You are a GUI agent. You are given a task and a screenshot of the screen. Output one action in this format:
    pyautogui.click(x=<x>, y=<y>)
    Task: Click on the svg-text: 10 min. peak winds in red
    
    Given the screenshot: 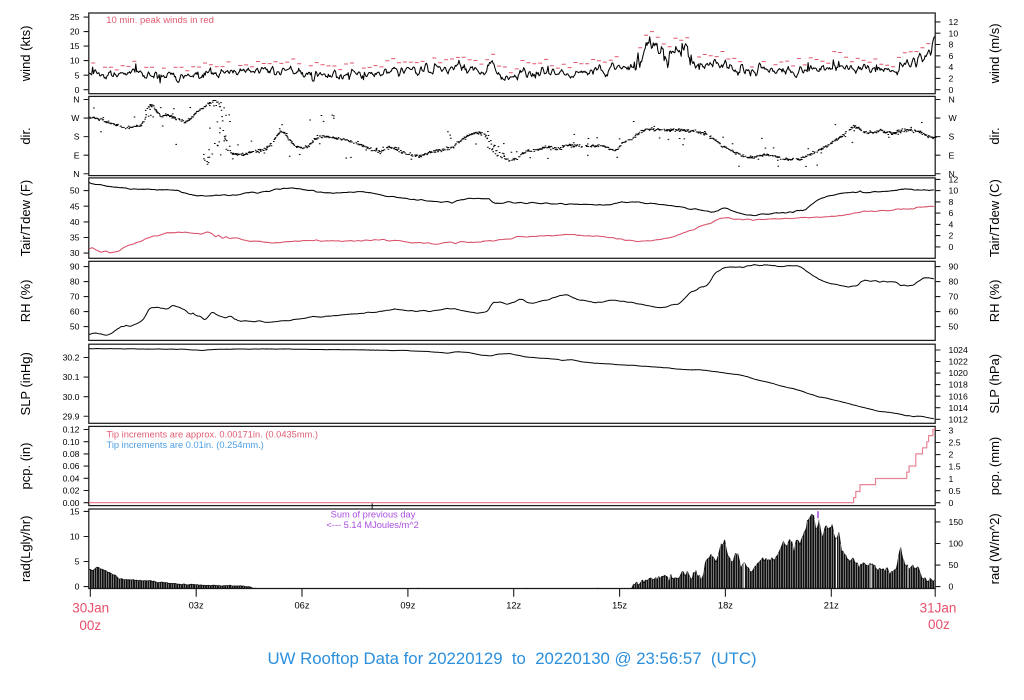 What is the action you would take?
    pyautogui.click(x=160, y=20)
    